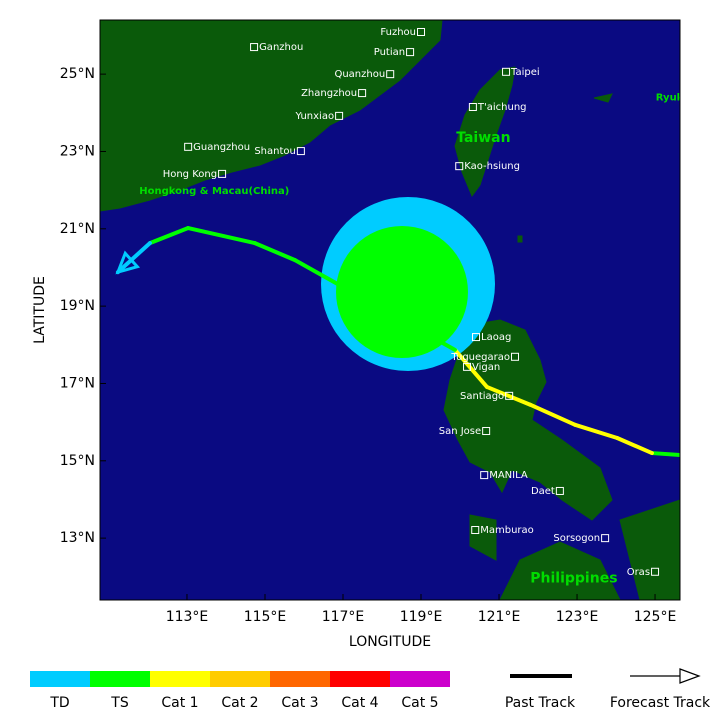 Image resolution: width=720 pixels, height=714 pixels. I want to click on legend-label: Cat 4, so click(359, 702).